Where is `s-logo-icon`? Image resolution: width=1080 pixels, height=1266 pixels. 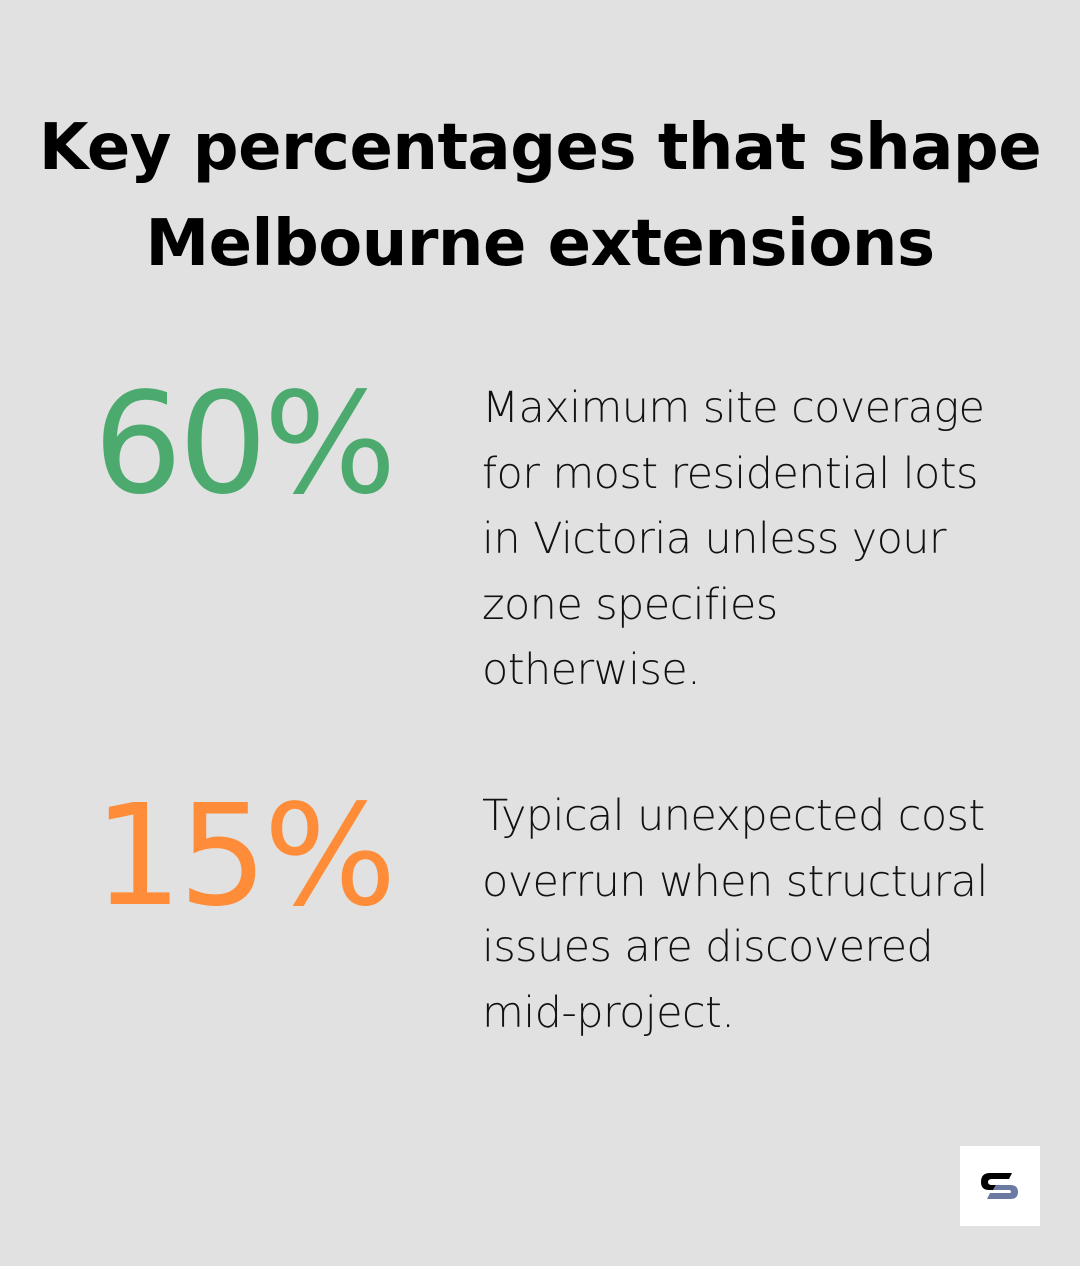 s-logo-icon is located at coordinates (999, 1186).